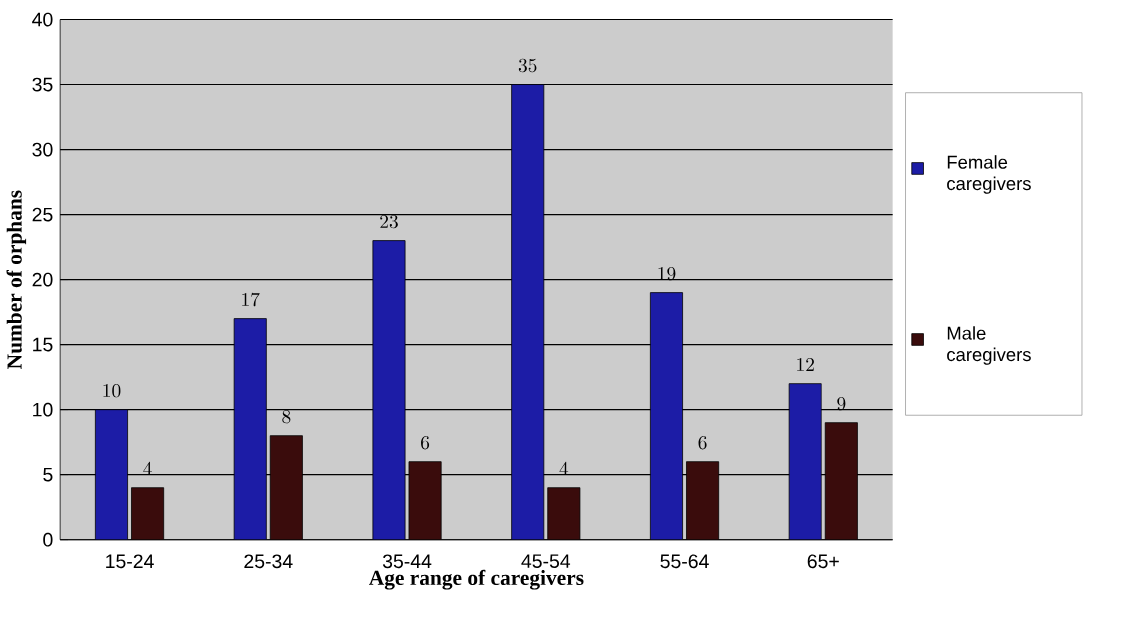 Image resolution: width=1126 pixels, height=619 pixels. I want to click on y-tick-label: 20, so click(42, 279).